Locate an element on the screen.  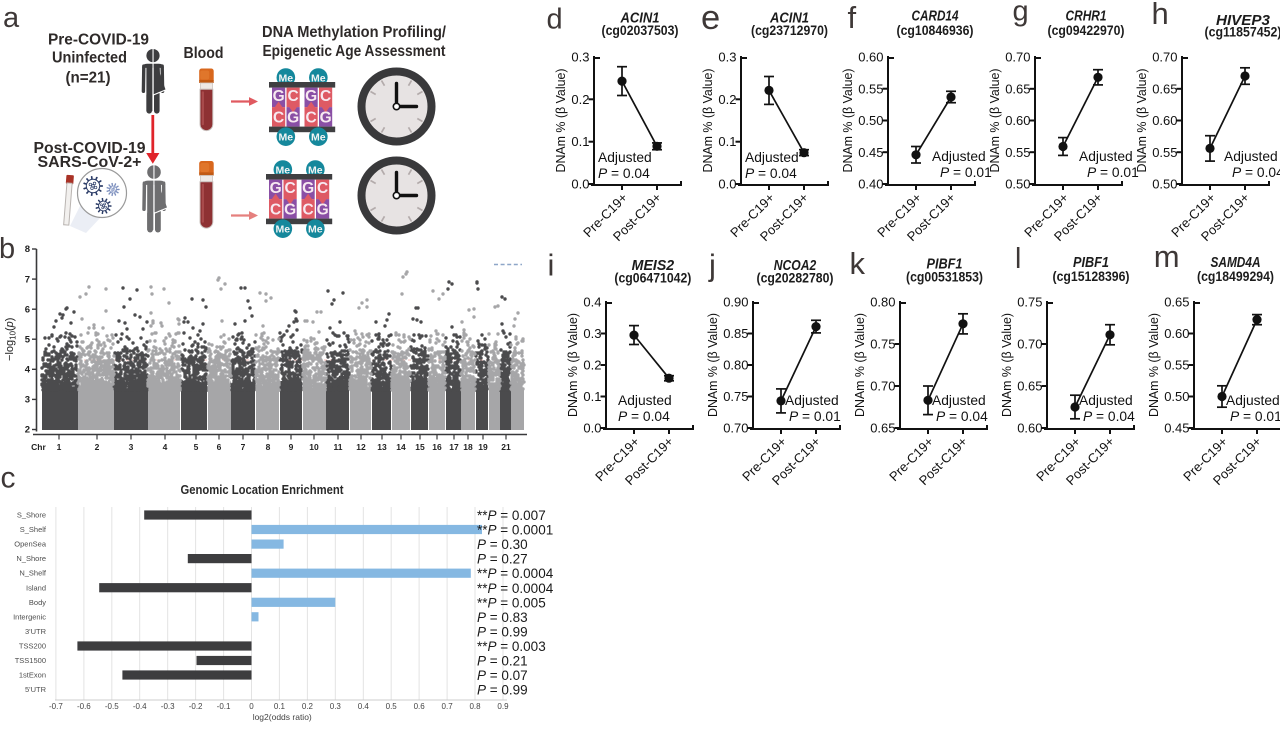
svg-text: Uninfected is located at coordinates (89, 58).